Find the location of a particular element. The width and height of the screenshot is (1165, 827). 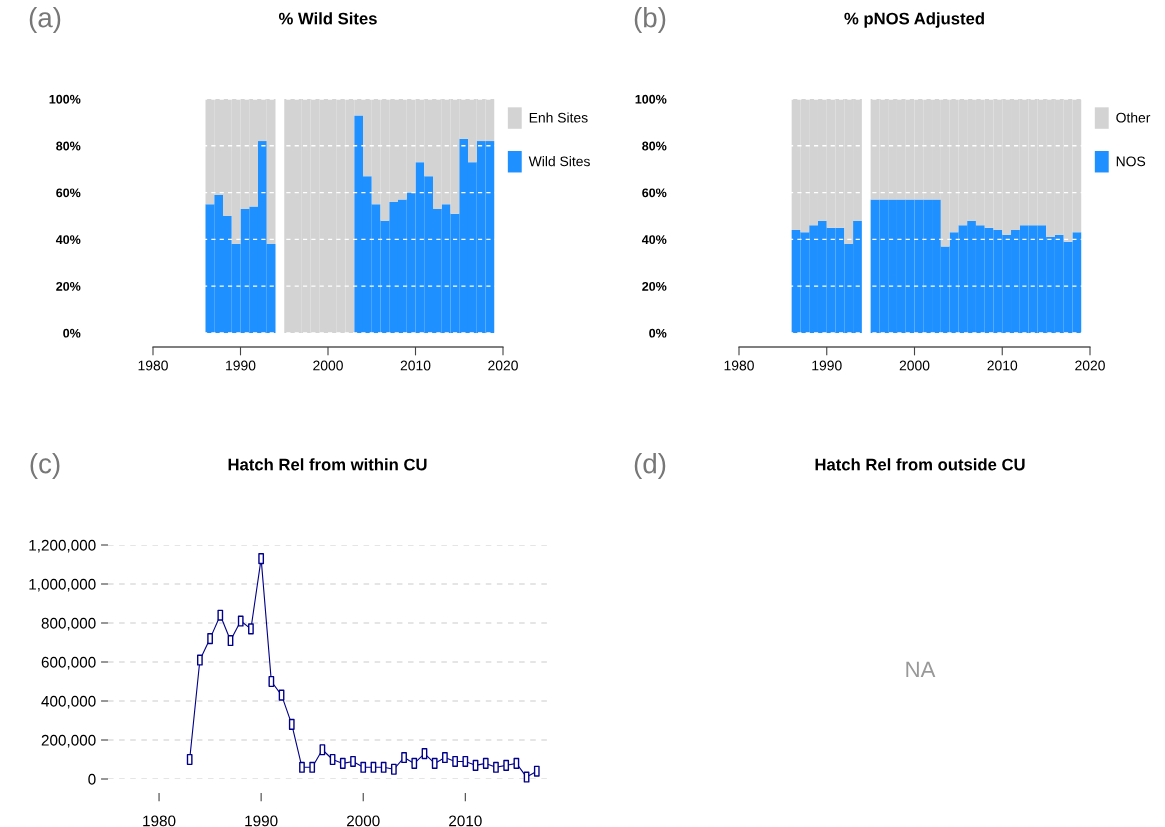

text: (d) is located at coordinates (650, 466).